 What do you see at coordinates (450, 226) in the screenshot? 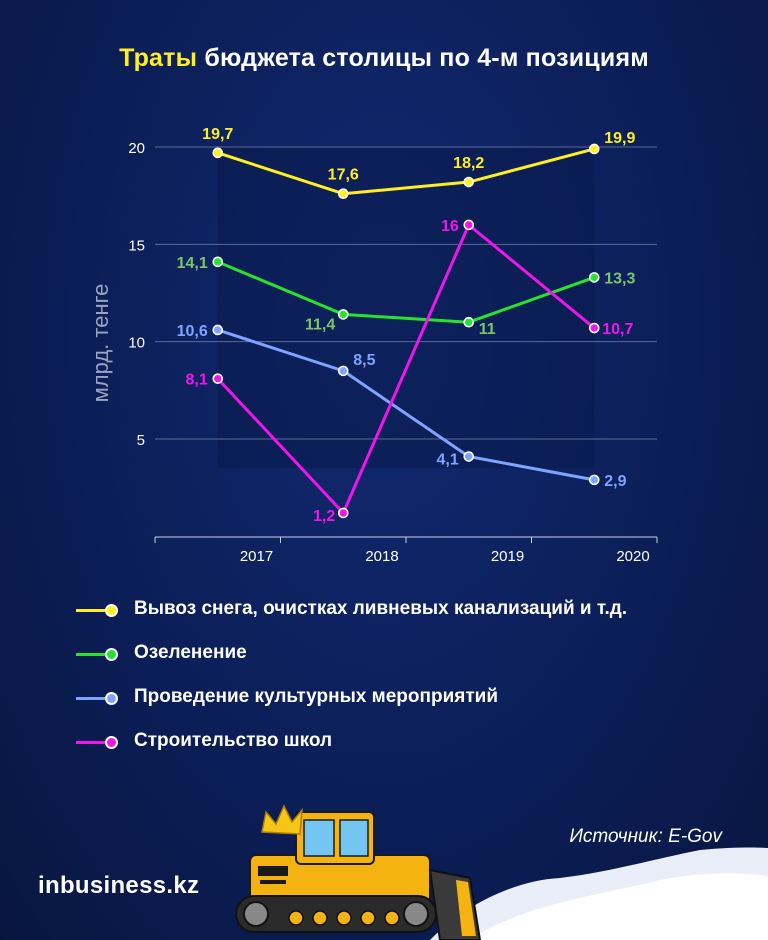
I see `data-label: 16` at bounding box center [450, 226].